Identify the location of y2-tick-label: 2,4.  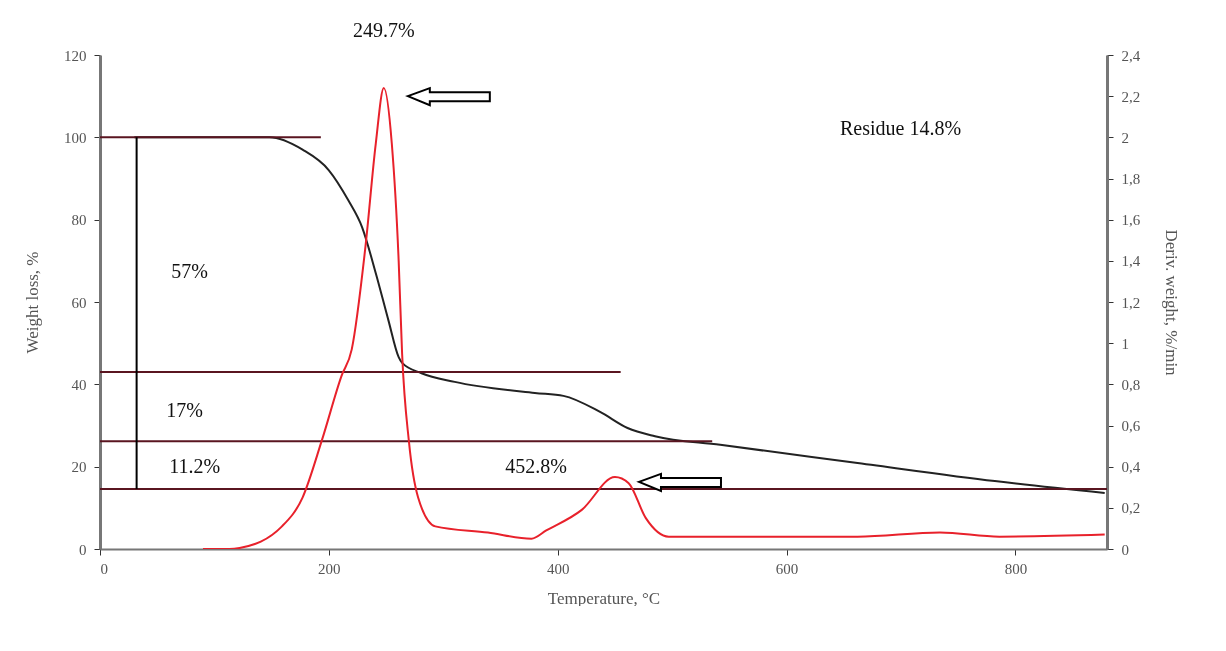
(1131, 55).